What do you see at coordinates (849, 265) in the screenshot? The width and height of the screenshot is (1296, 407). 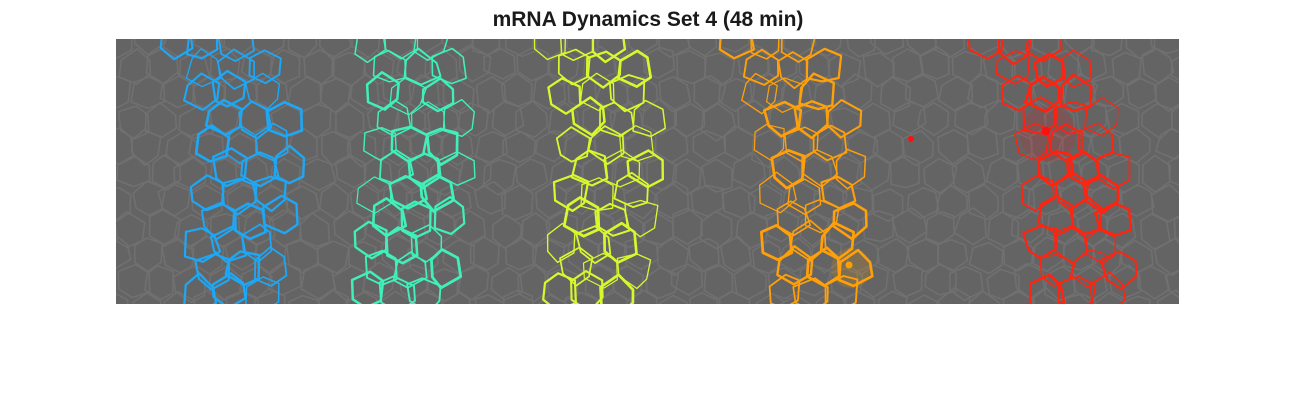 I see `spot-orange` at bounding box center [849, 265].